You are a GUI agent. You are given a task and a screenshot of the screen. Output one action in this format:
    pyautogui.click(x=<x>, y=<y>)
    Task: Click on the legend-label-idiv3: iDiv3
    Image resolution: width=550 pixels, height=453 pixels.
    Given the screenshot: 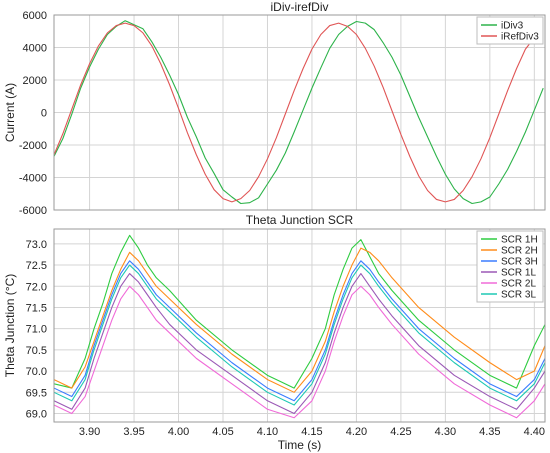 What is the action you would take?
    pyautogui.click(x=512, y=26)
    